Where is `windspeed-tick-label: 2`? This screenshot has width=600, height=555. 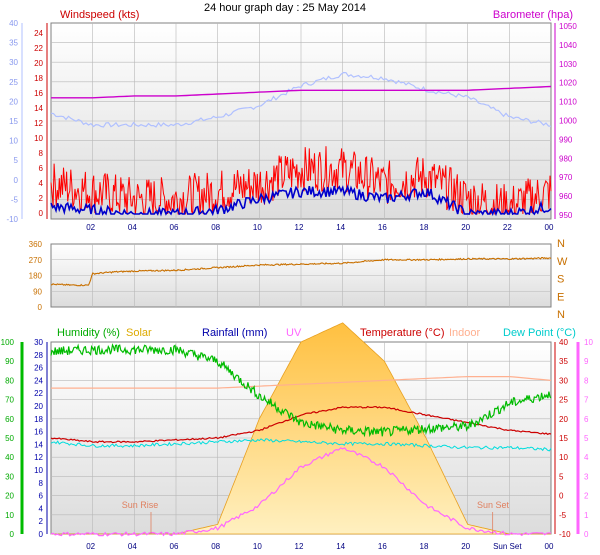
windspeed-tick-label: 2 is located at coordinates (41, 198).